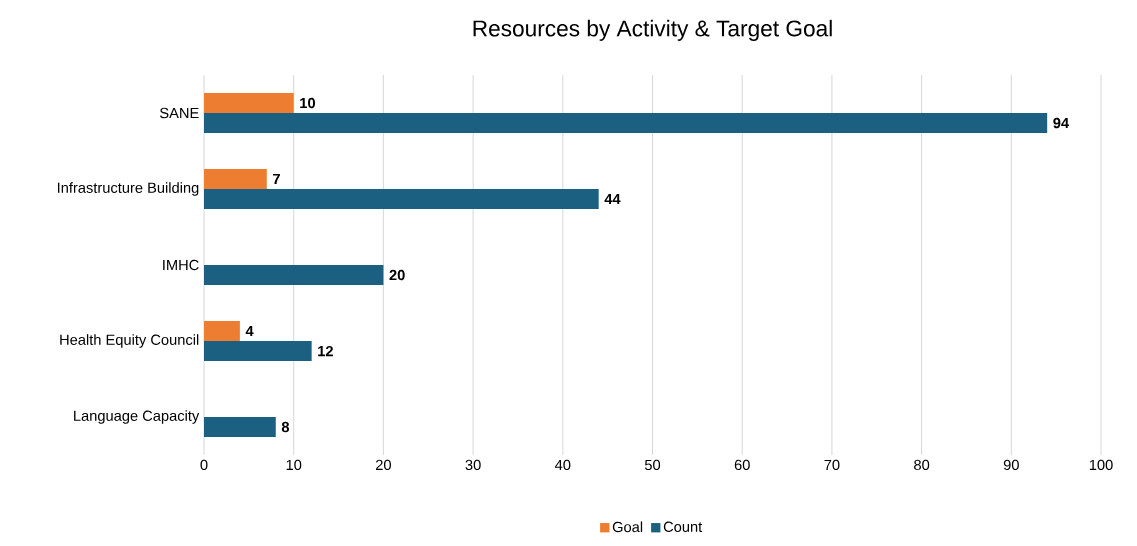  What do you see at coordinates (562, 465) in the screenshot?
I see `x-tick-label: 40` at bounding box center [562, 465].